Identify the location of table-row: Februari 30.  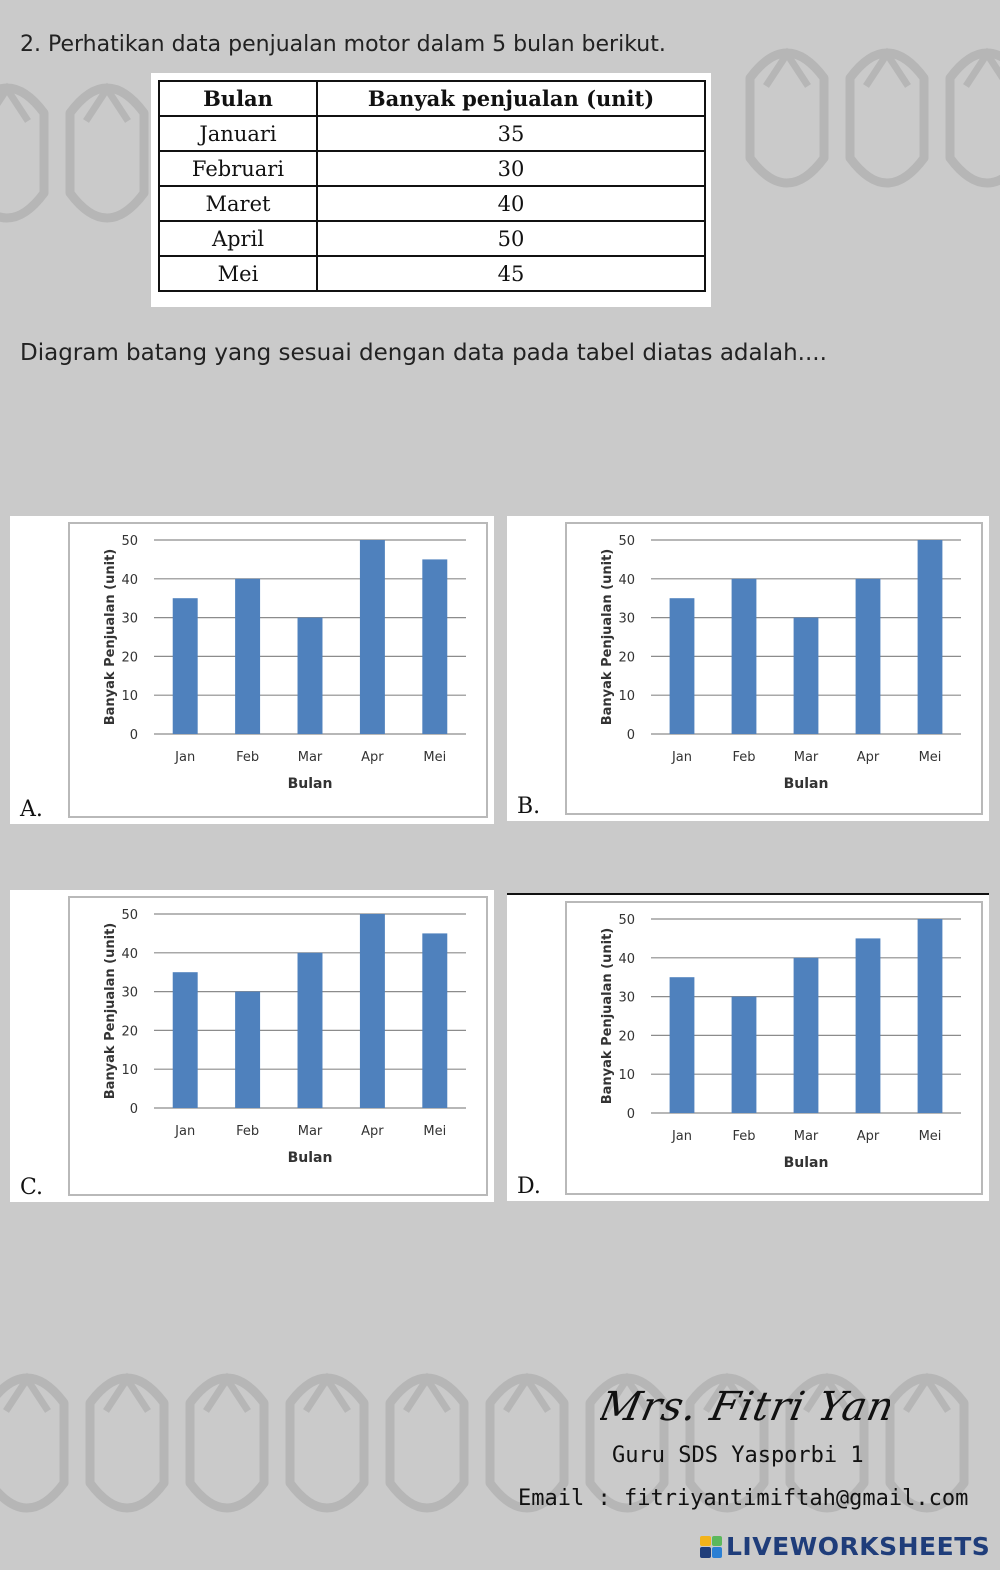
(432, 168).